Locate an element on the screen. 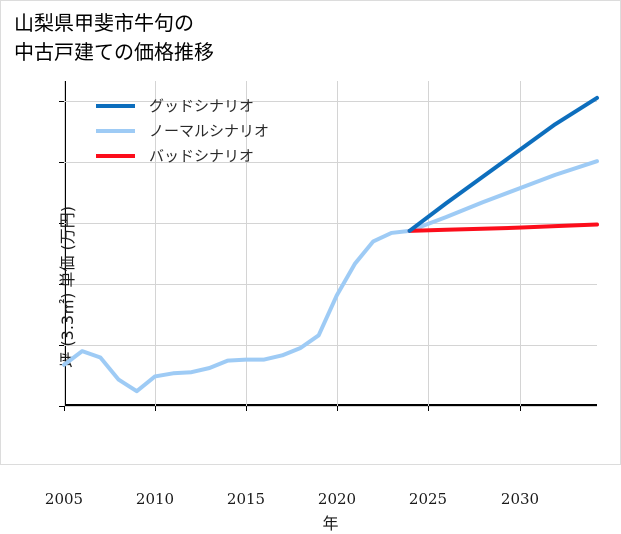 Image resolution: width=621 pixels, height=534 pixels. gridline-x-2015 is located at coordinates (246, 243).